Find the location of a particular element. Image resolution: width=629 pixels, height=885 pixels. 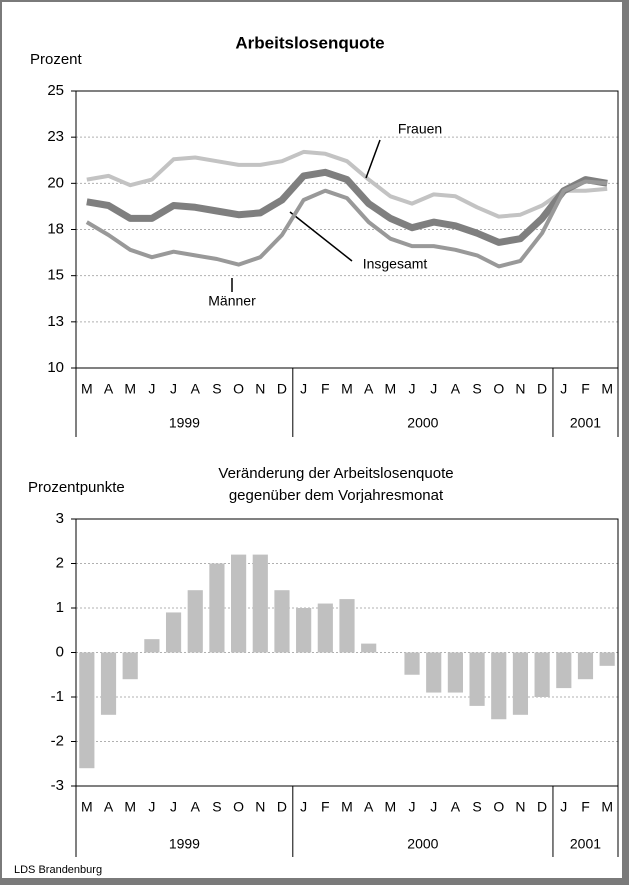

y-tick-label: 25 is located at coordinates (55, 90).